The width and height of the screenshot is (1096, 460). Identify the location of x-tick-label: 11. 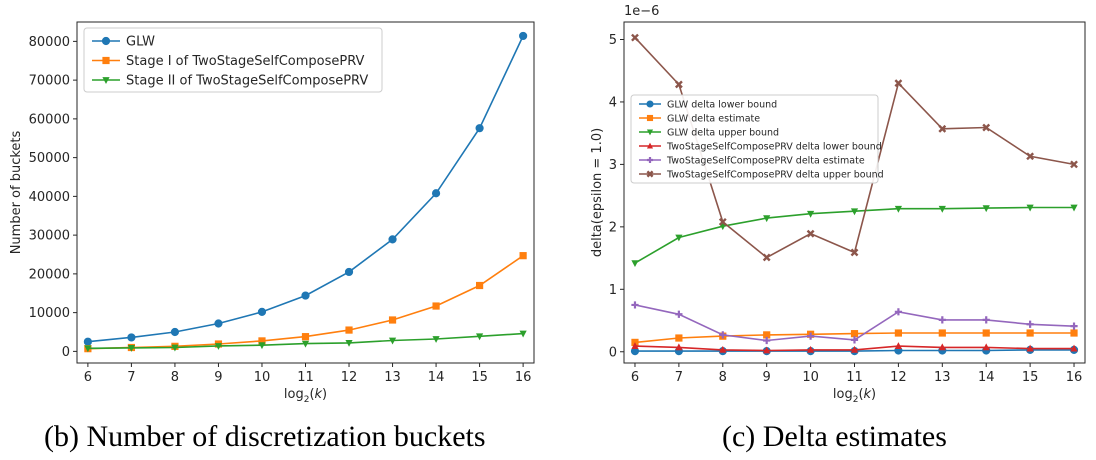
(305, 377).